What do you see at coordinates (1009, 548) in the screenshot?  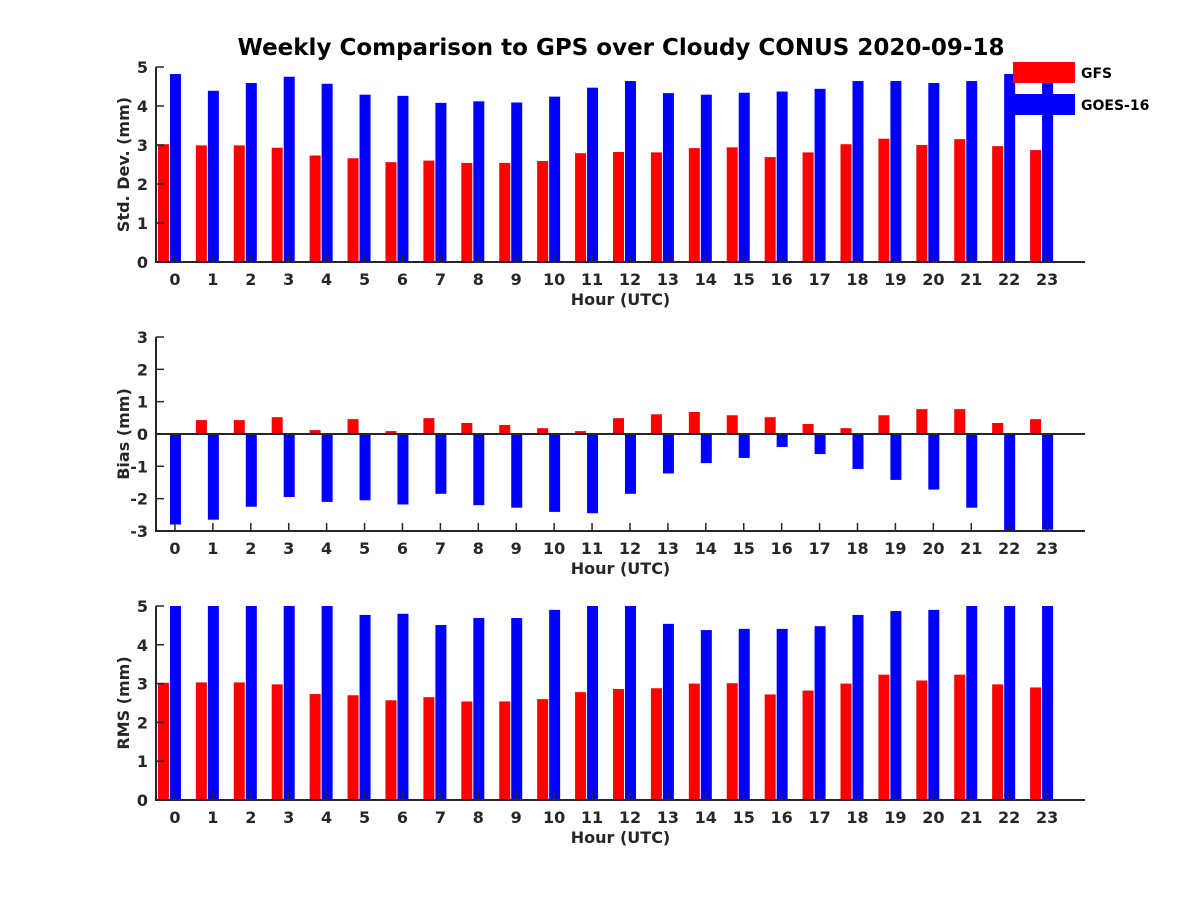 I see `bias-xtick-label: 22` at bounding box center [1009, 548].